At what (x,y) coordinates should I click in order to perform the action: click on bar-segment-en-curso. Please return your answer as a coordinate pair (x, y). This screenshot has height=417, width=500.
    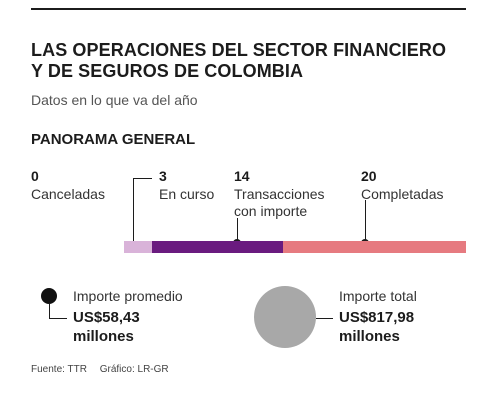
    Looking at the image, I should click on (217, 247).